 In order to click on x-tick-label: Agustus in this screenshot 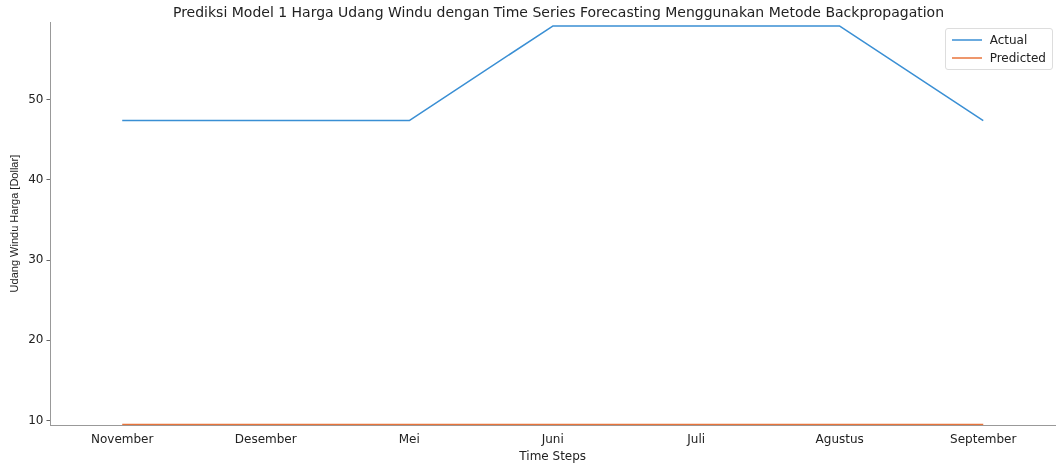, I will do `click(839, 438)`.